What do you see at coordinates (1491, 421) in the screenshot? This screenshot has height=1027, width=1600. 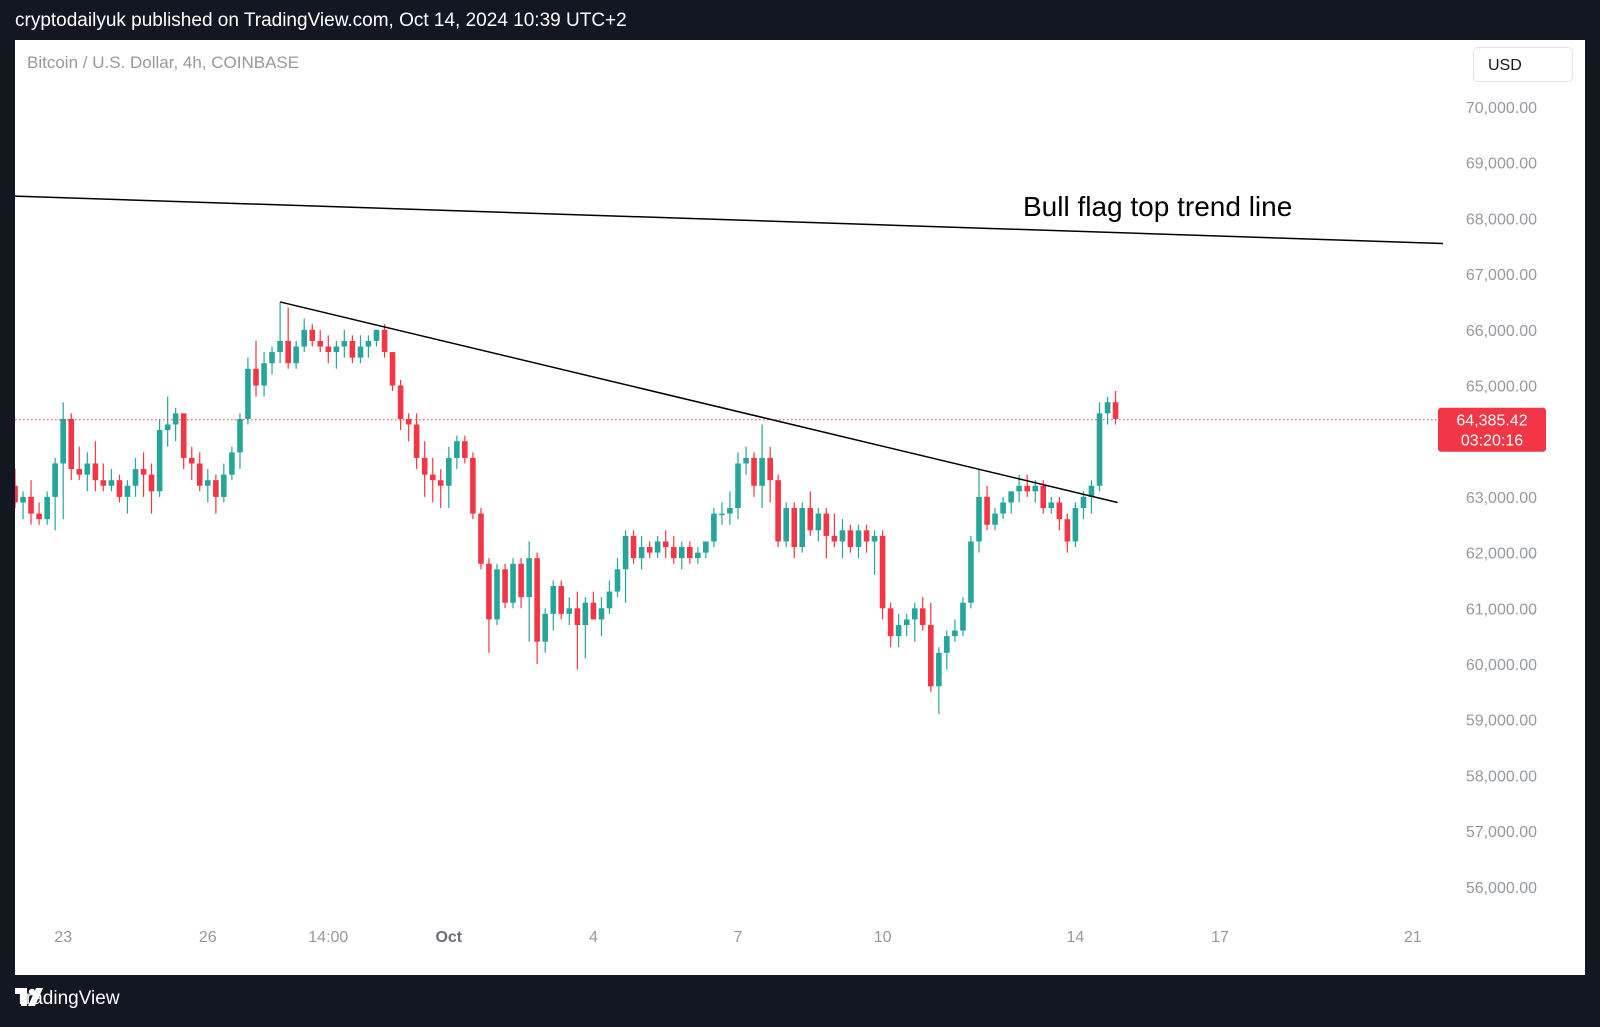 I see `last-price-label: 64,385.42` at bounding box center [1491, 421].